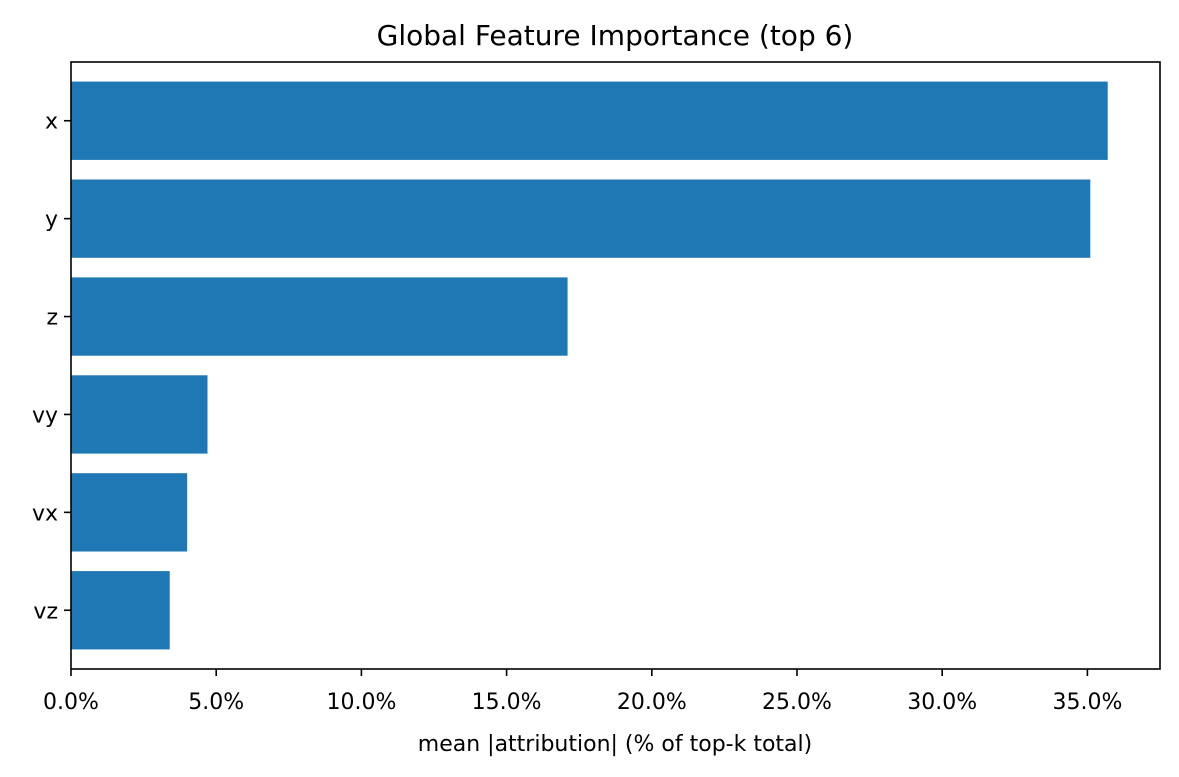  Describe the element at coordinates (71, 702) in the screenshot. I see `x-tick-label: 0.0%` at that location.